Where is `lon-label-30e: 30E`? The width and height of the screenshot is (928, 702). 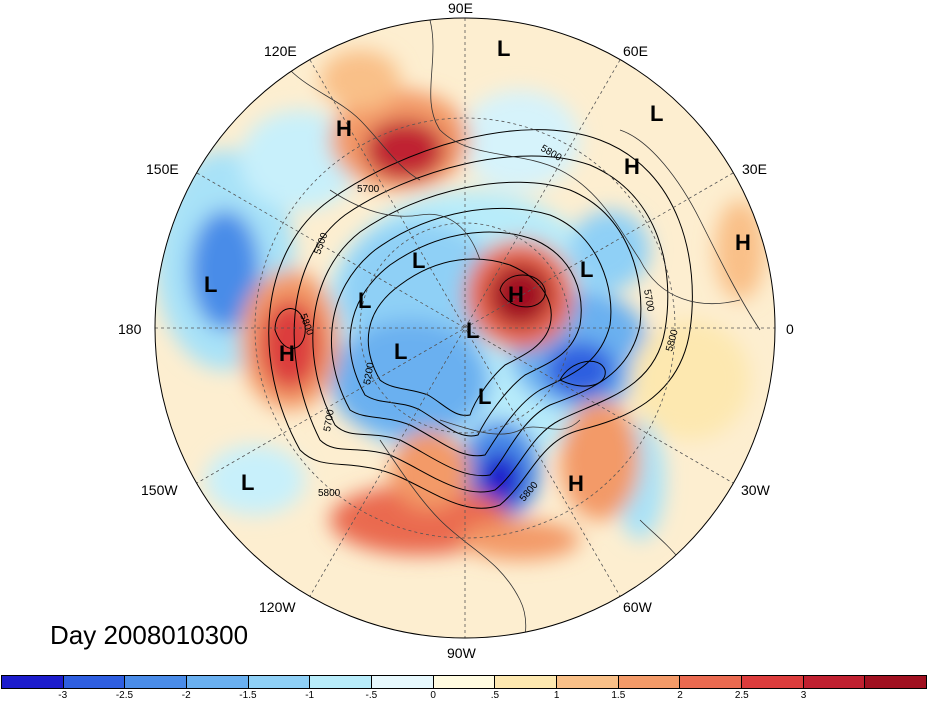
lon-label-30e: 30E is located at coordinates (754, 169).